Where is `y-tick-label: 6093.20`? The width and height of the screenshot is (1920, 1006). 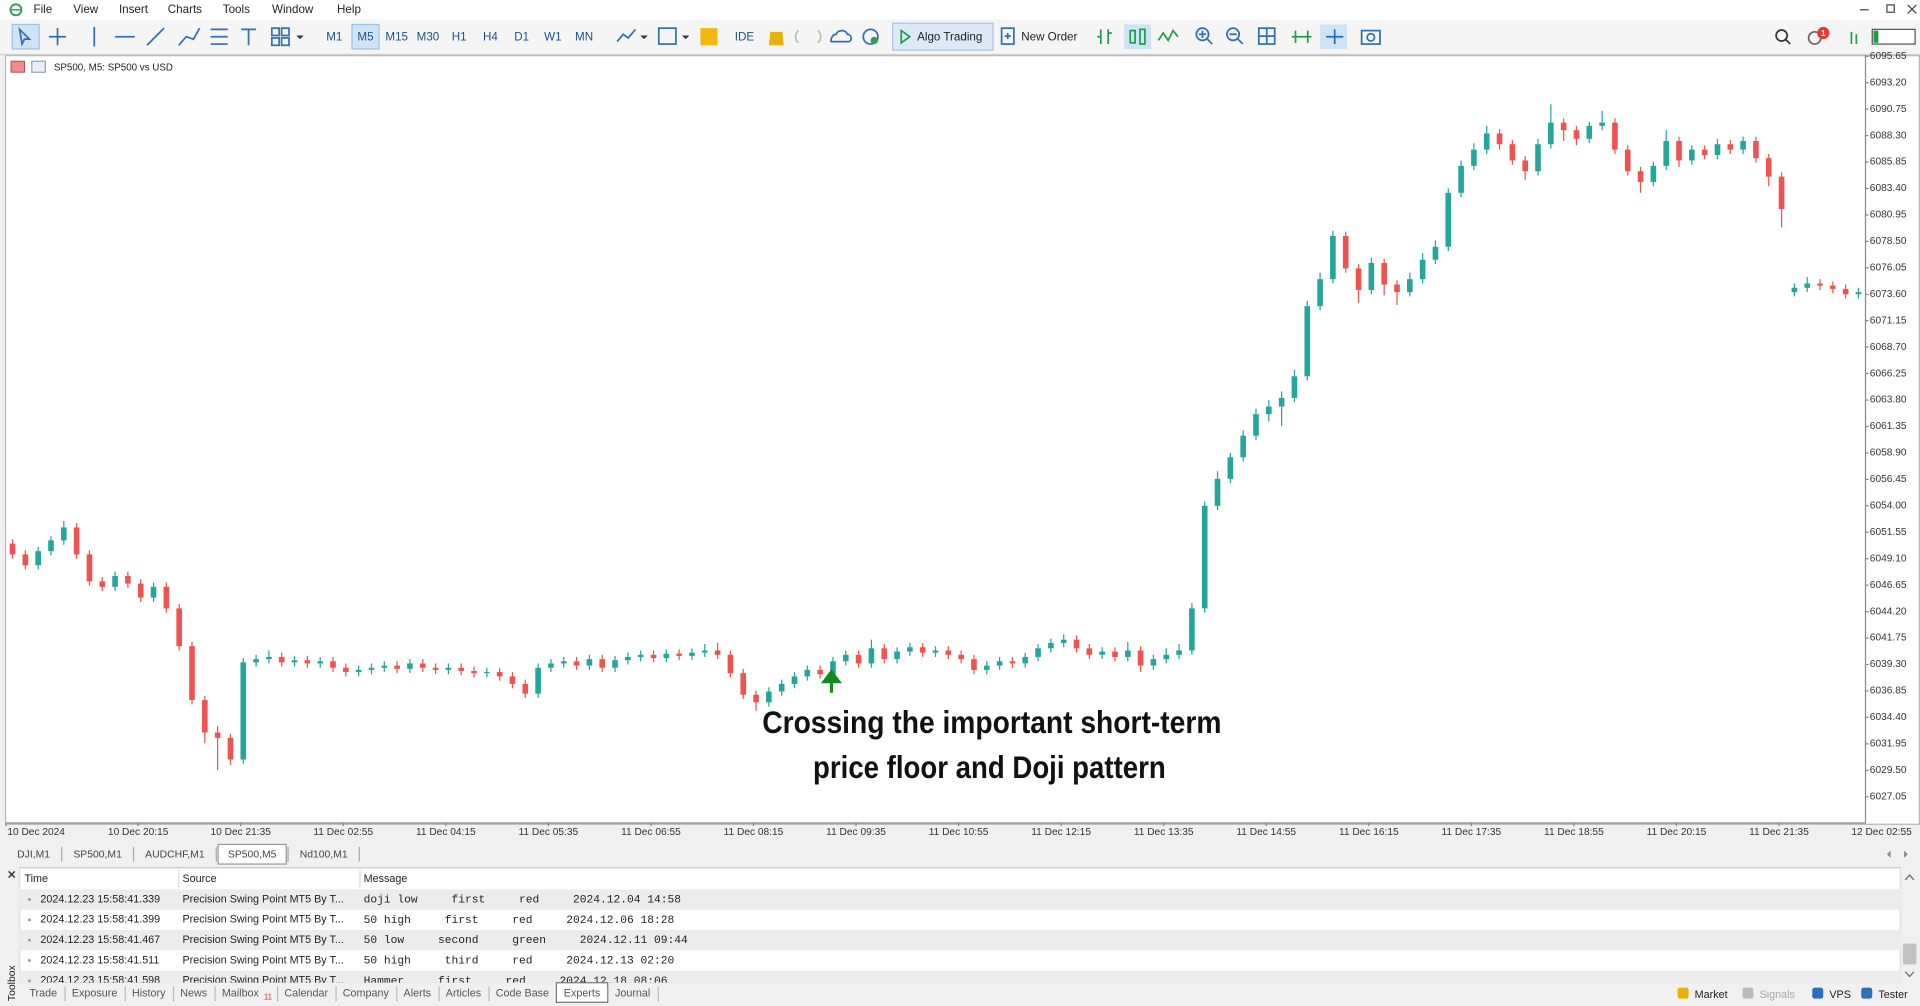
y-tick-label: 6093.20 is located at coordinates (1888, 82).